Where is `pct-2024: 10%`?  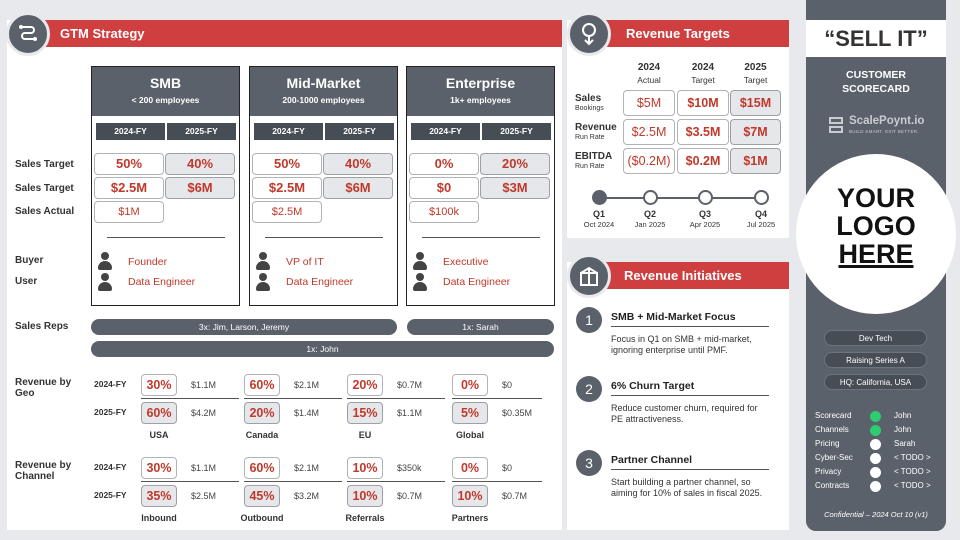 pct-2024: 10% is located at coordinates (365, 468).